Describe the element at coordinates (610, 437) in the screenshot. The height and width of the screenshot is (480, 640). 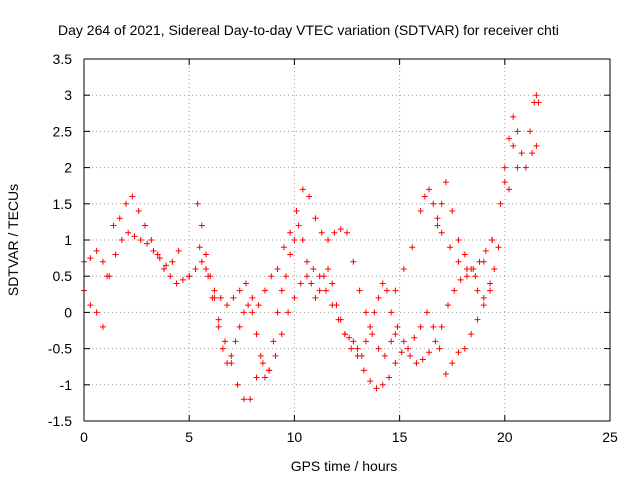
I see `x-tick-label: 25` at that location.